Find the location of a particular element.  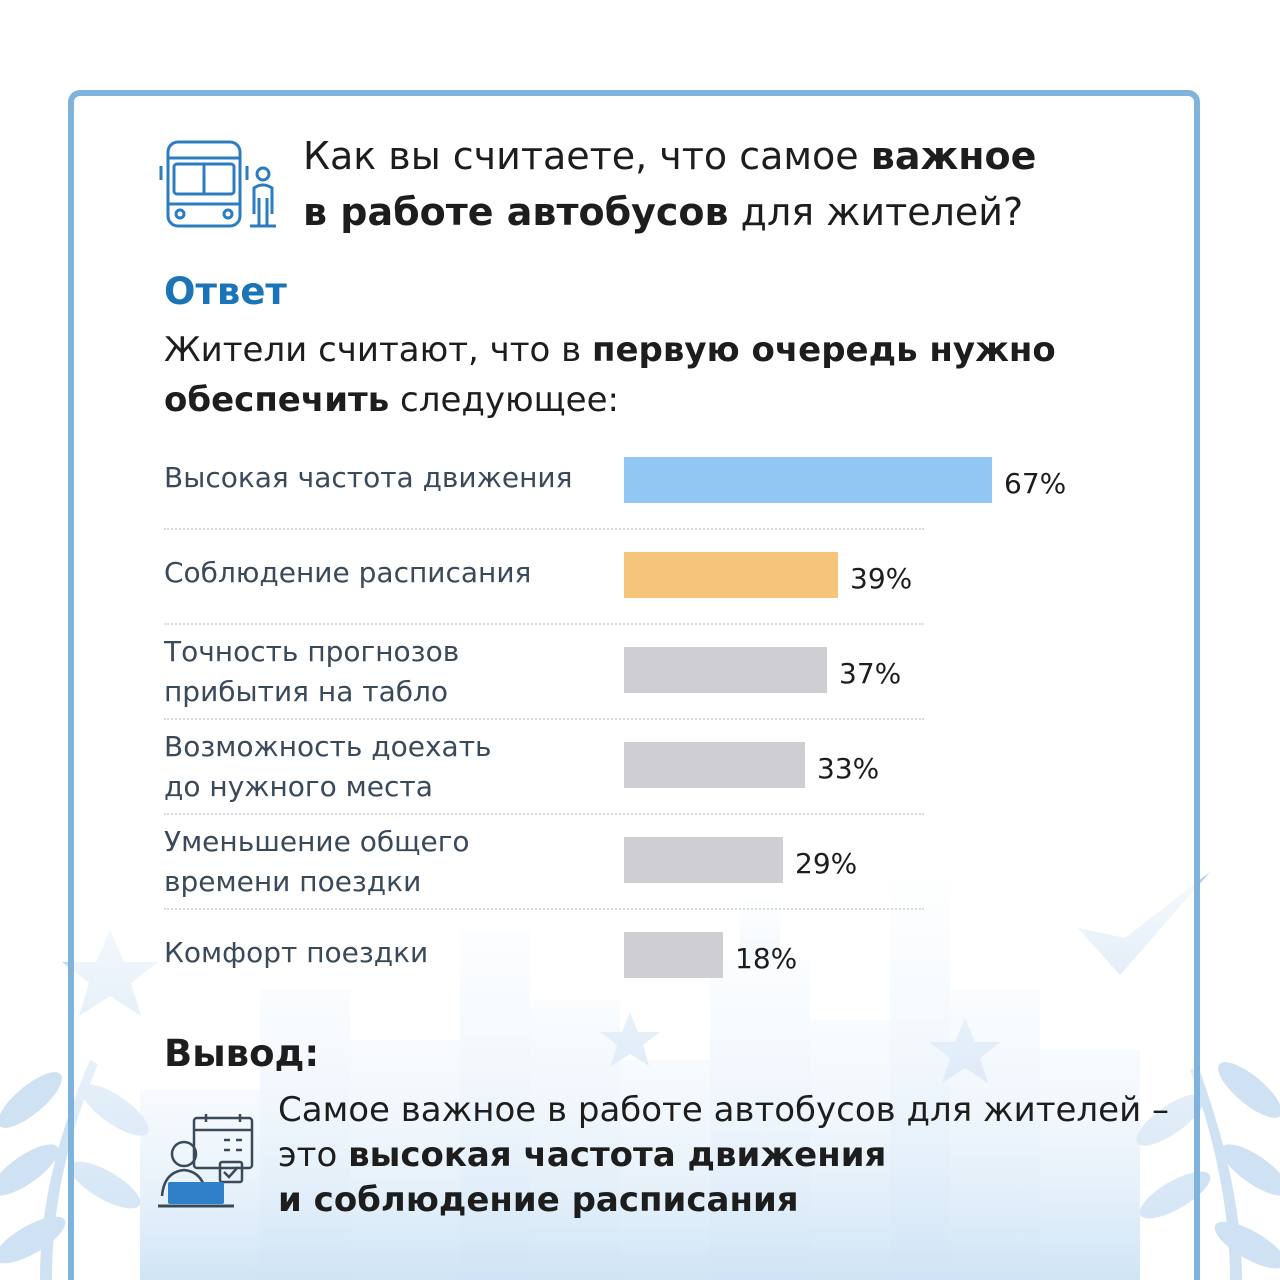

bar-category-label: Соблюдение расписания is located at coordinates (384, 573).